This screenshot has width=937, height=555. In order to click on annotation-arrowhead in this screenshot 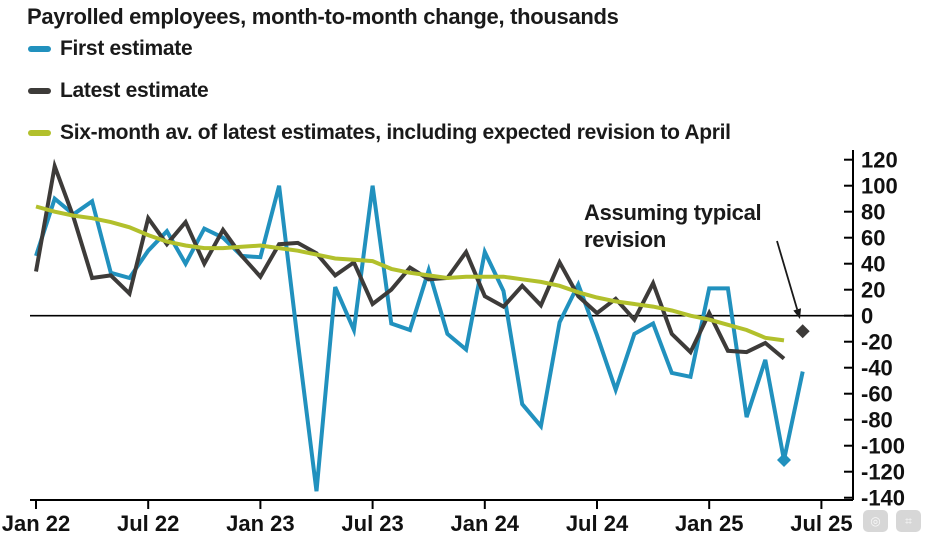, I will do `click(797, 313)`.